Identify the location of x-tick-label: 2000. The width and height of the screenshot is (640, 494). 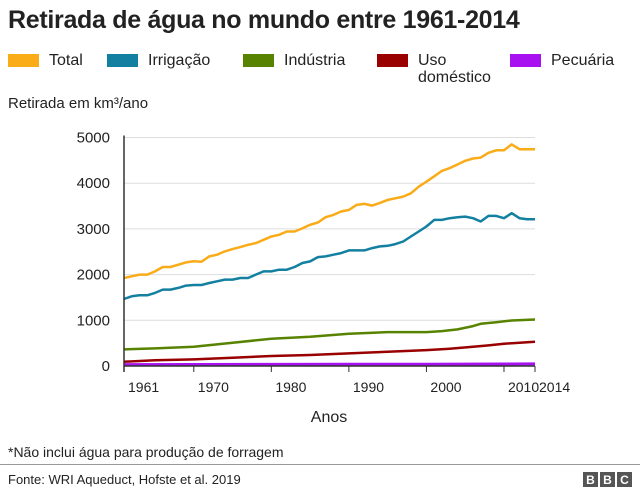
(445, 387).